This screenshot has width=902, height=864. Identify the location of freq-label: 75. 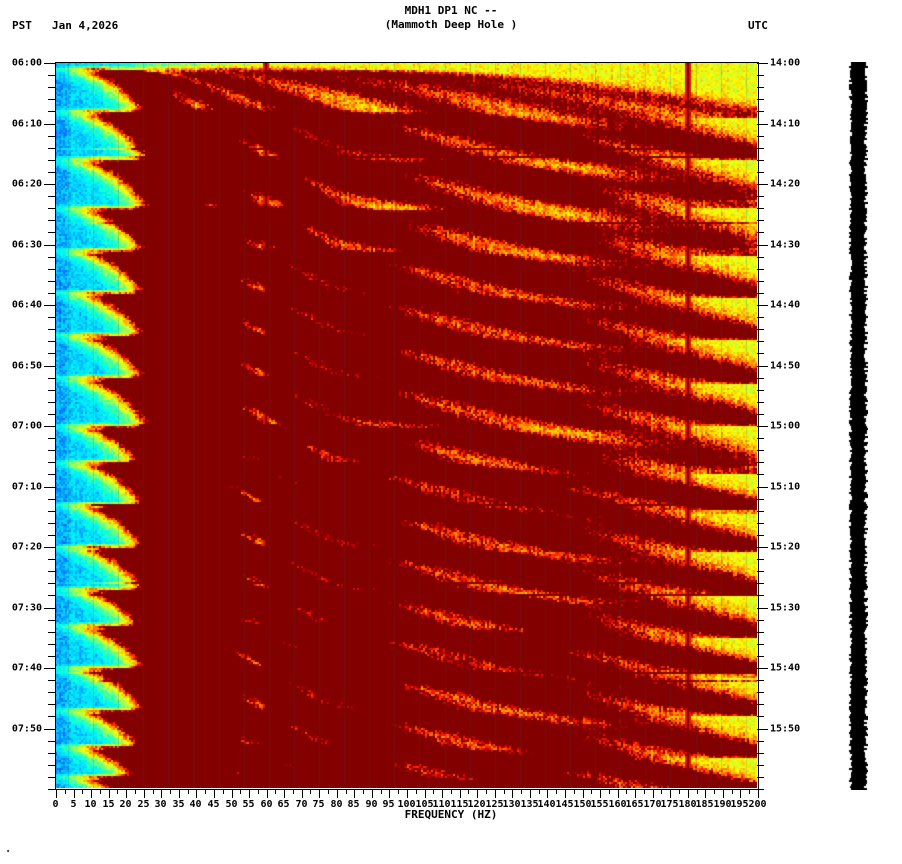
(318, 804).